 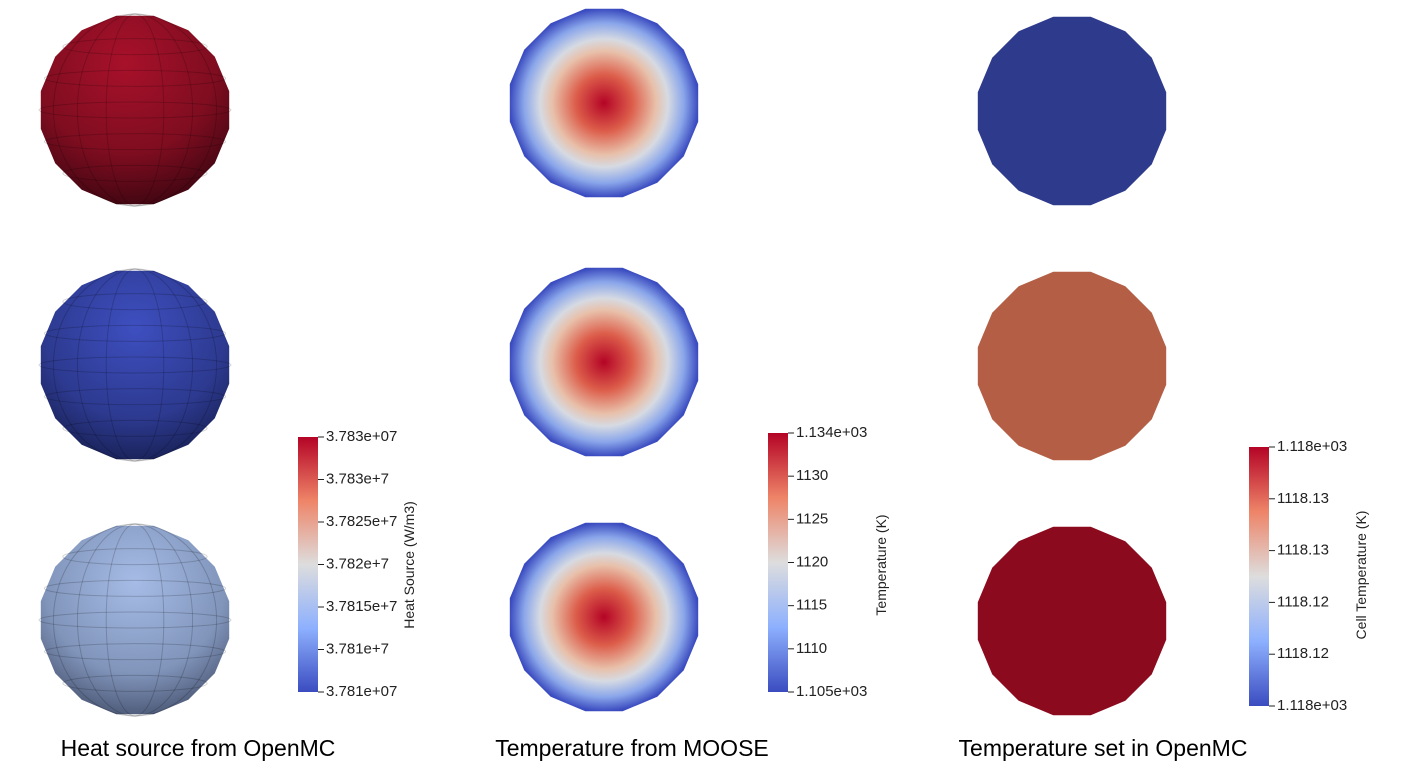 What do you see at coordinates (361, 691) in the screenshot?
I see `colorbar-tick-label: 3.781e+07` at bounding box center [361, 691].